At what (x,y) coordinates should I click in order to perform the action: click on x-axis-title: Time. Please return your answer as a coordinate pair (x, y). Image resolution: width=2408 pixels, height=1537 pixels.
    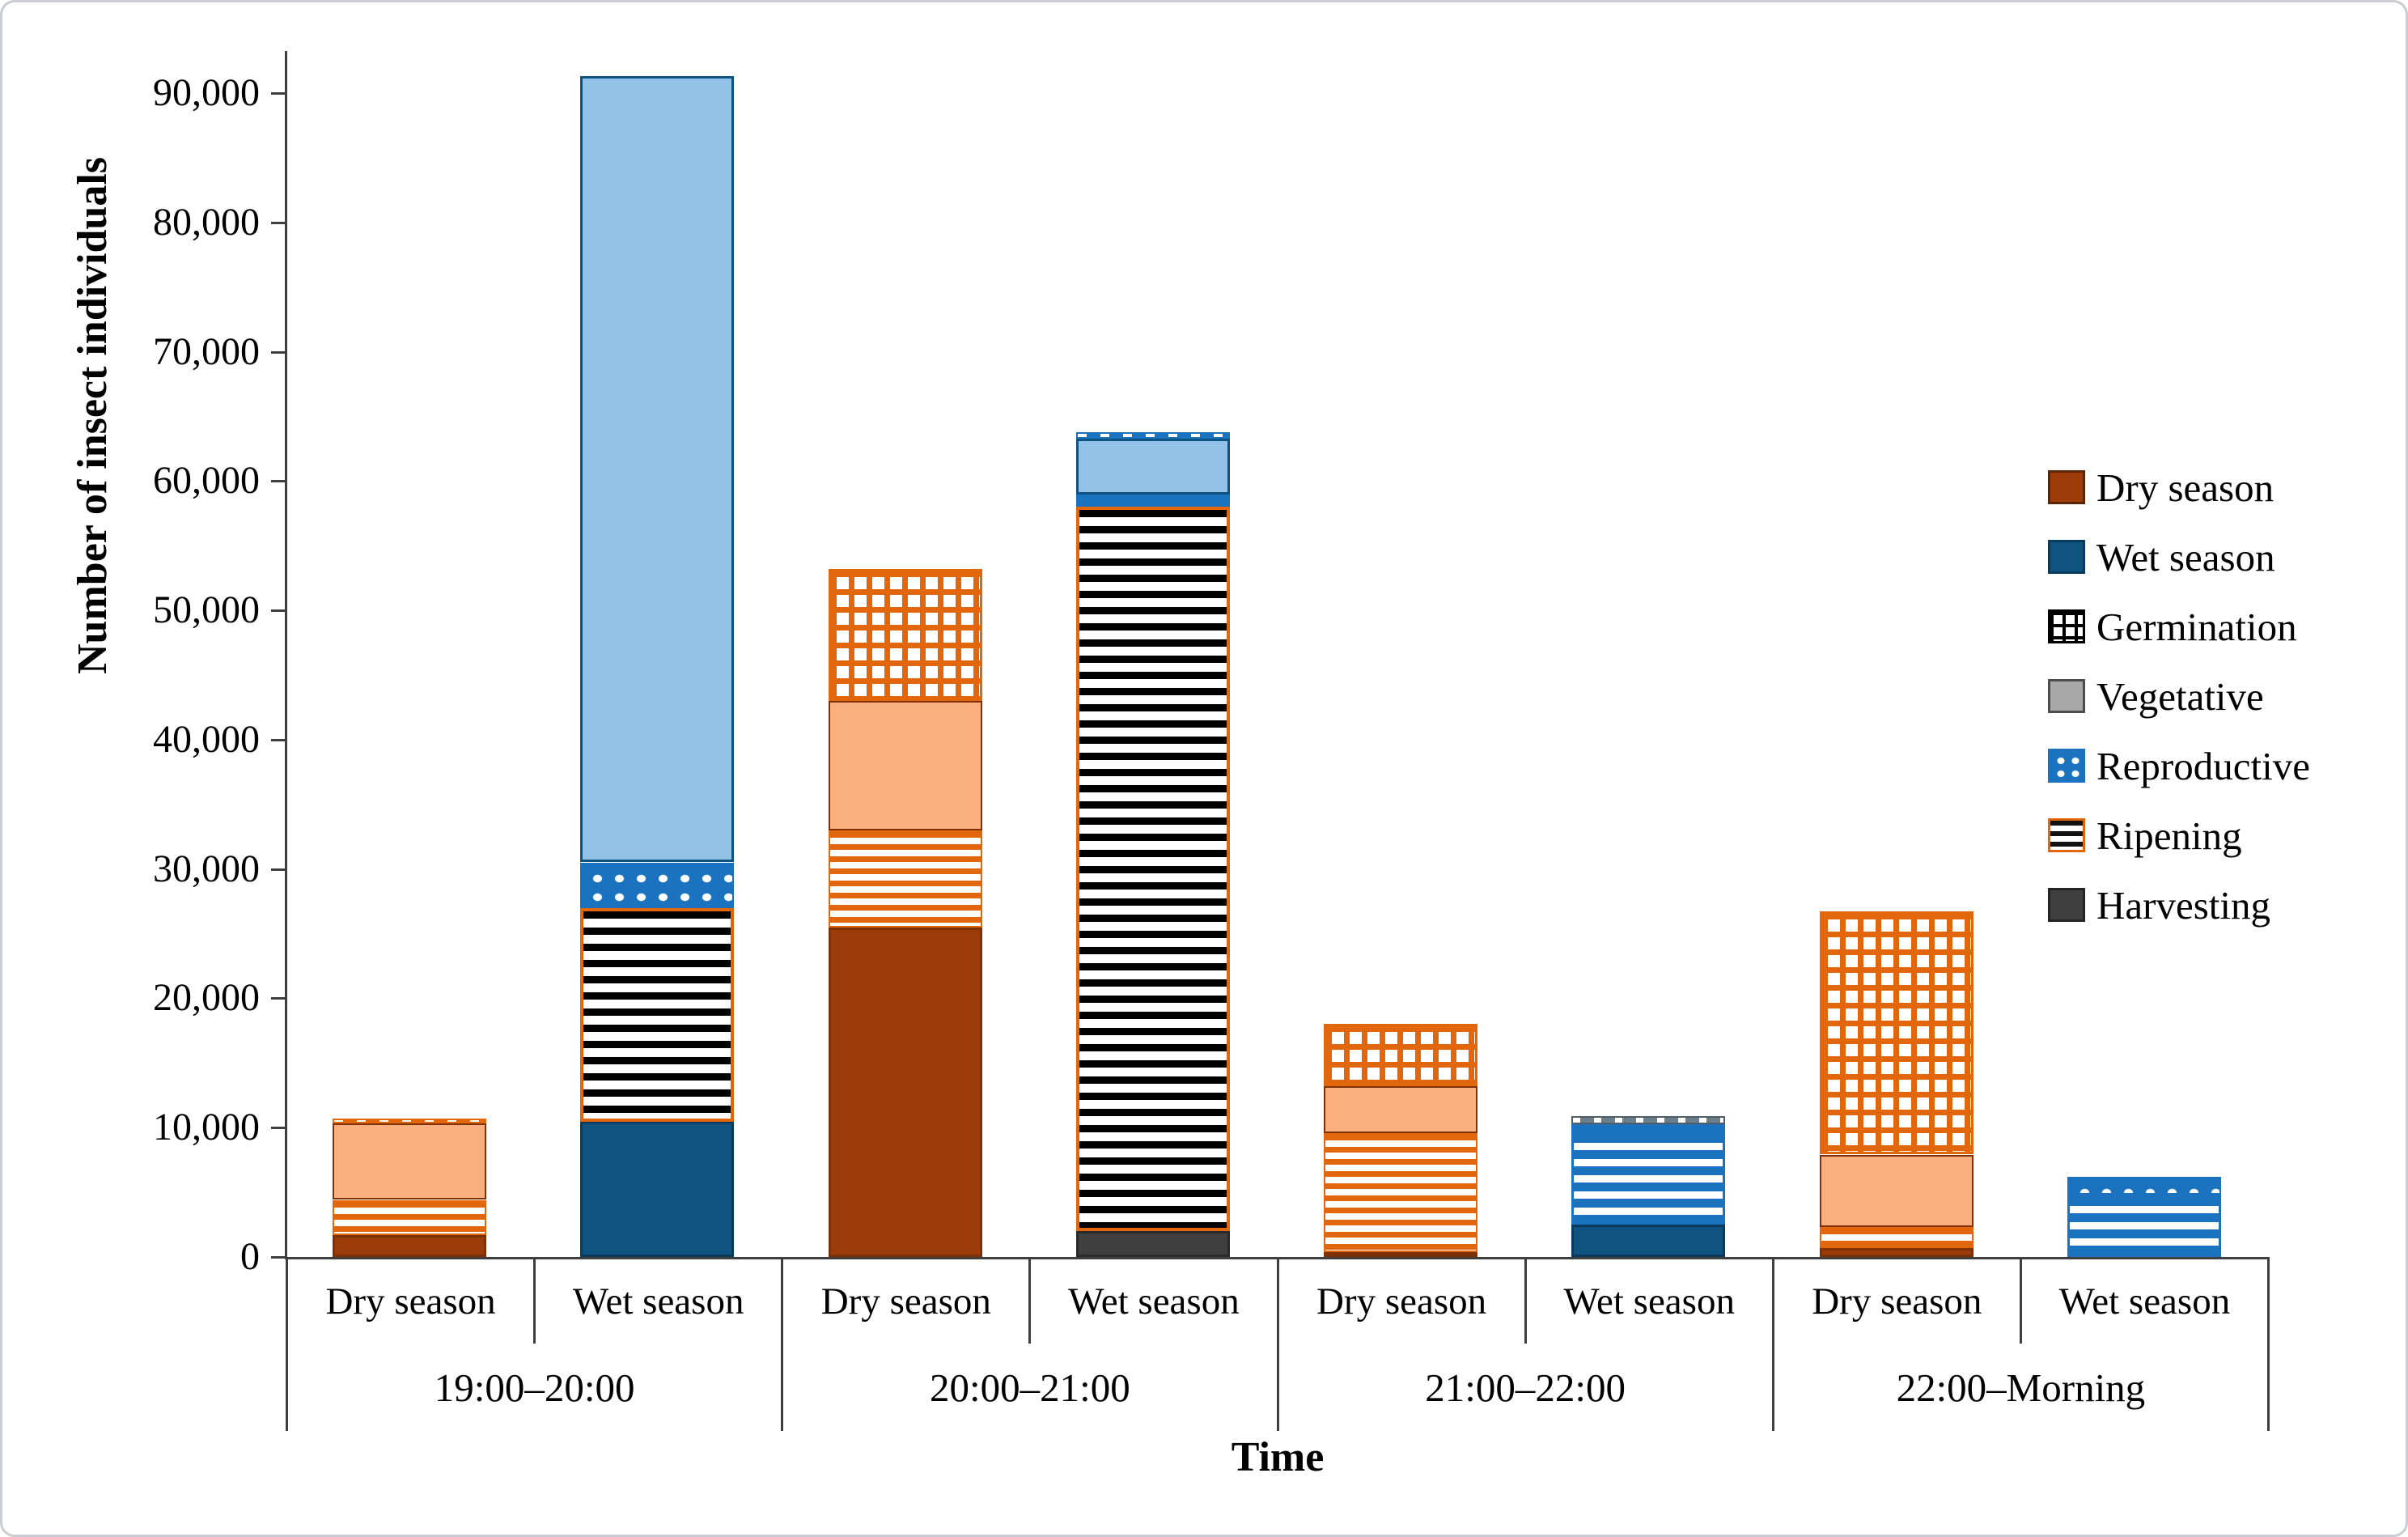
    Looking at the image, I should click on (1278, 1457).